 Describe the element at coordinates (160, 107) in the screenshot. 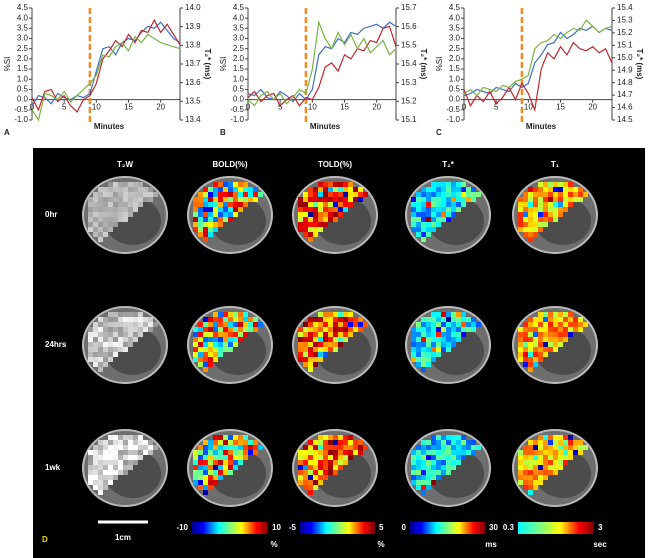

I see `x-tick-label: 20` at that location.